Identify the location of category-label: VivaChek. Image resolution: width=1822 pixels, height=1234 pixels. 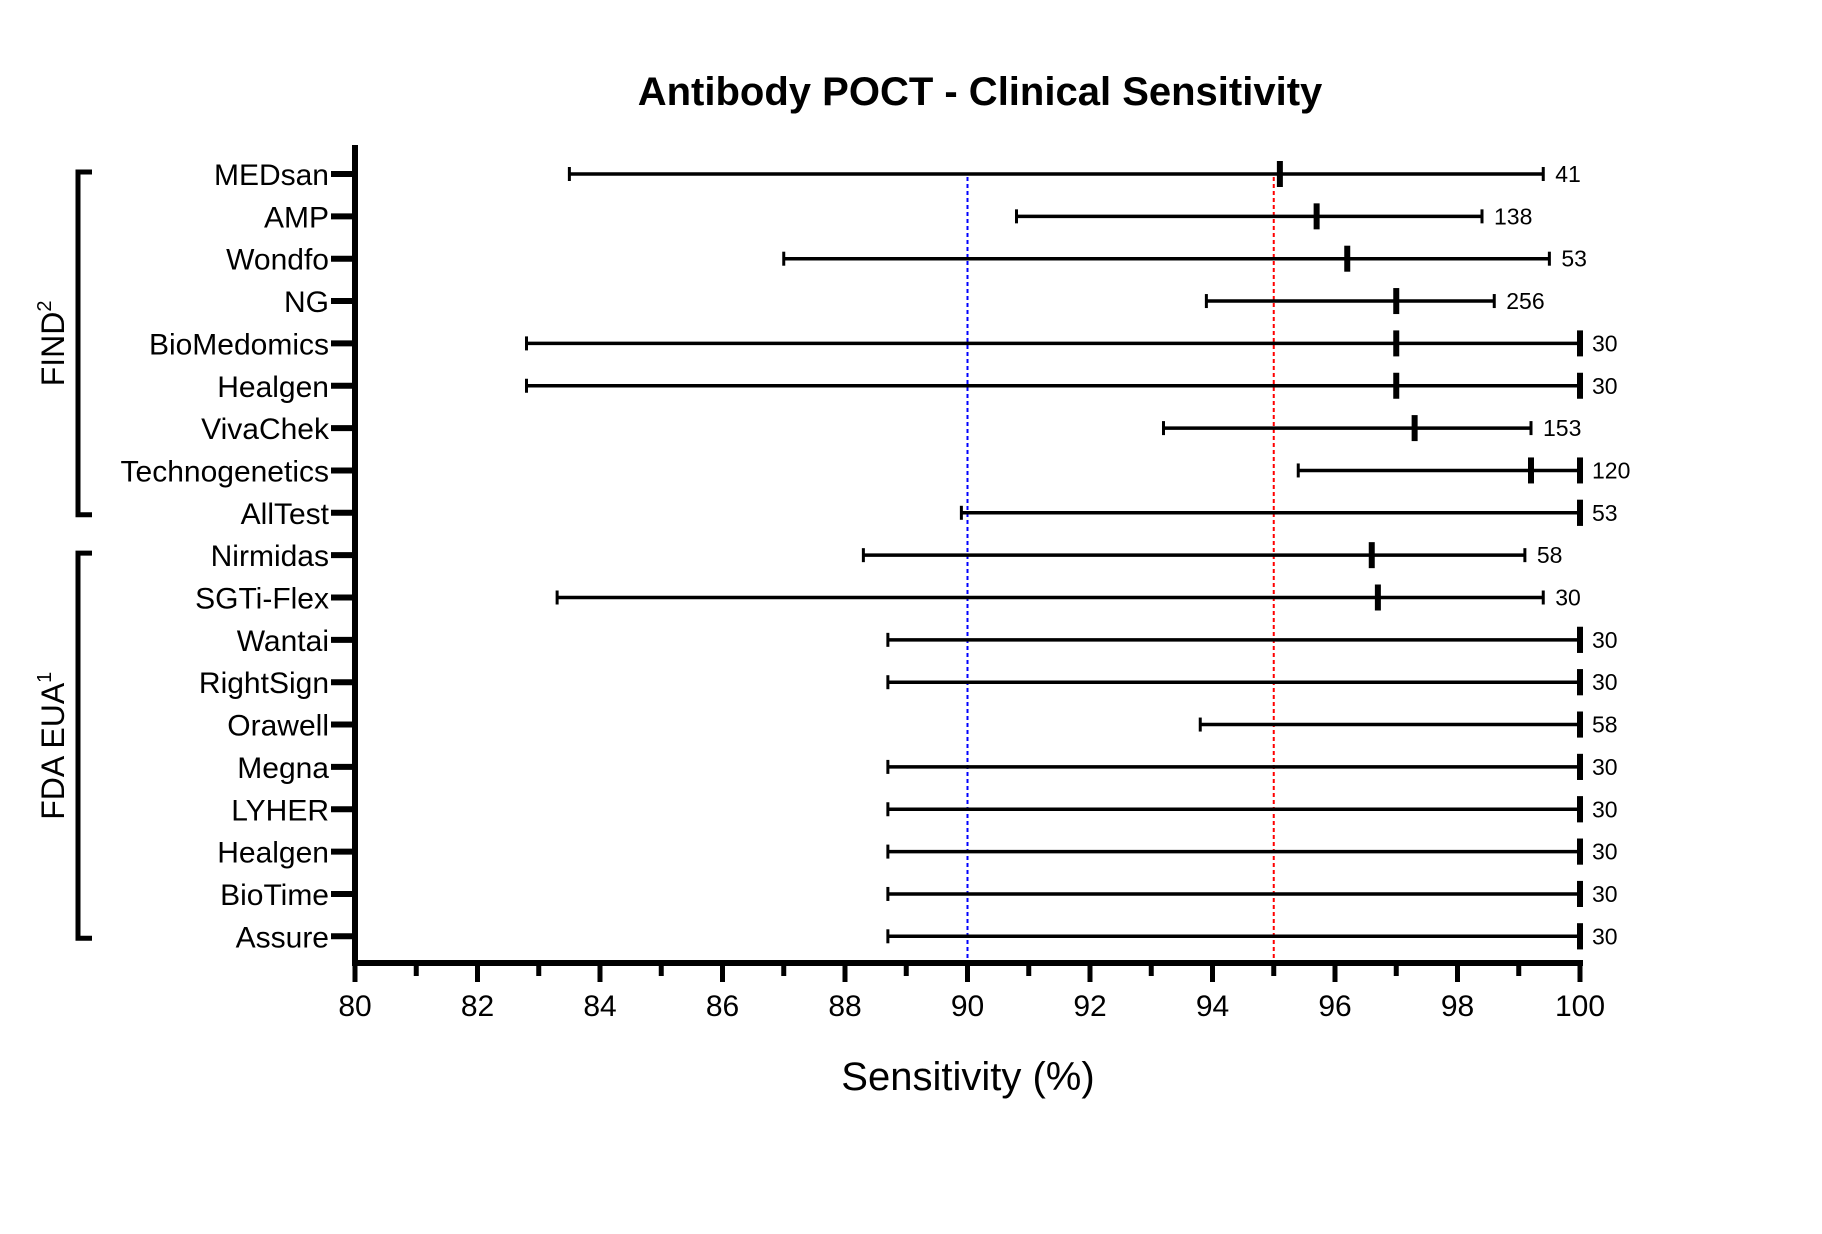
(265, 429).